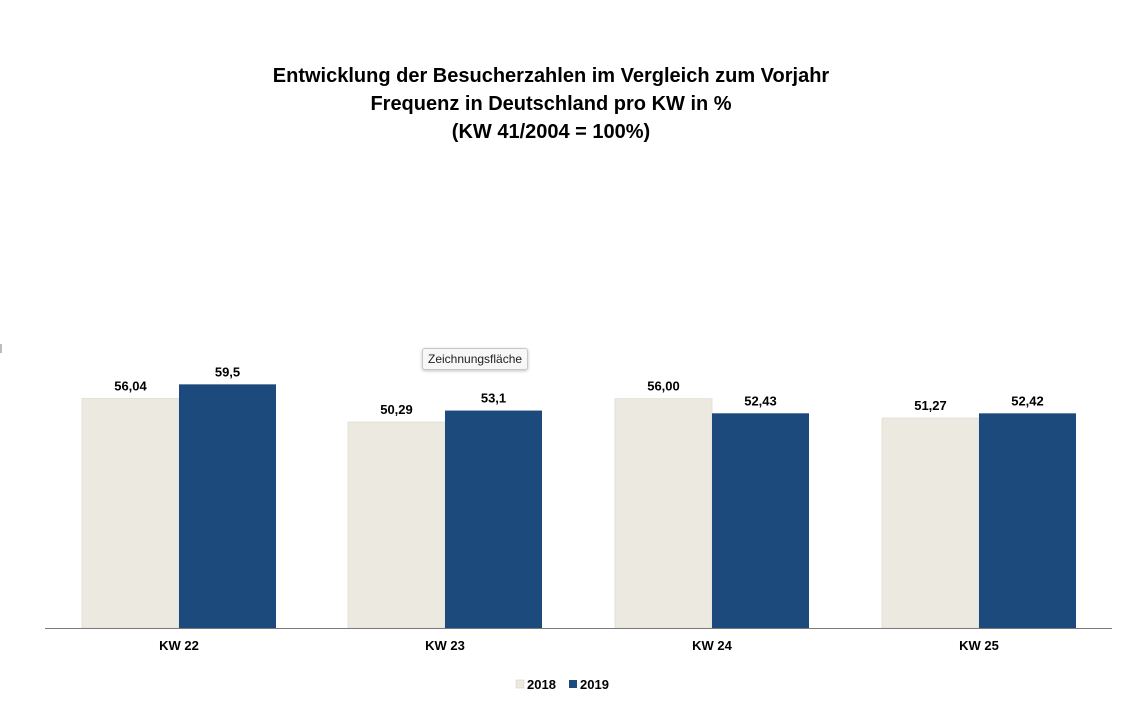 This screenshot has width=1123, height=701. Describe the element at coordinates (396, 409) in the screenshot. I see `data-label: 50,29` at that location.